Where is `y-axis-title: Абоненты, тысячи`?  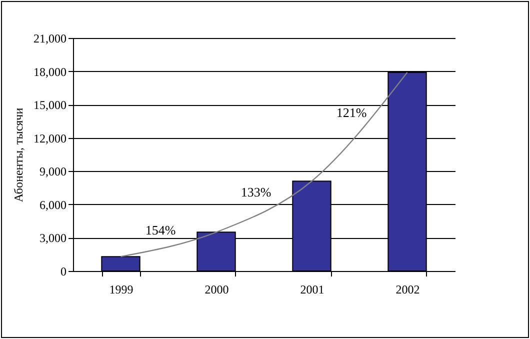
y-axis-title: Абоненты, тысячи is located at coordinates (19, 154).